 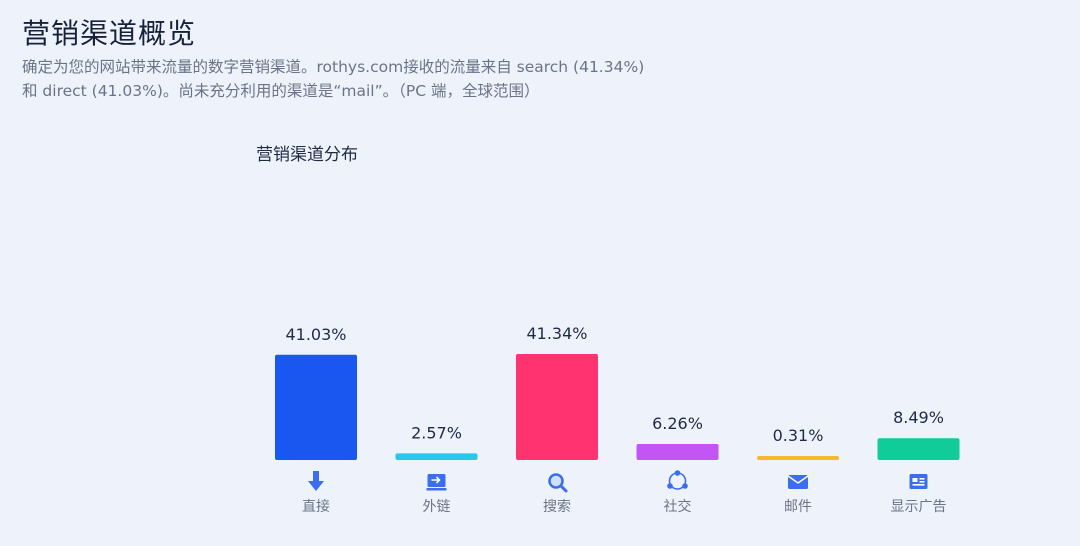 I want to click on category-label: 直接, so click(x=316, y=506).